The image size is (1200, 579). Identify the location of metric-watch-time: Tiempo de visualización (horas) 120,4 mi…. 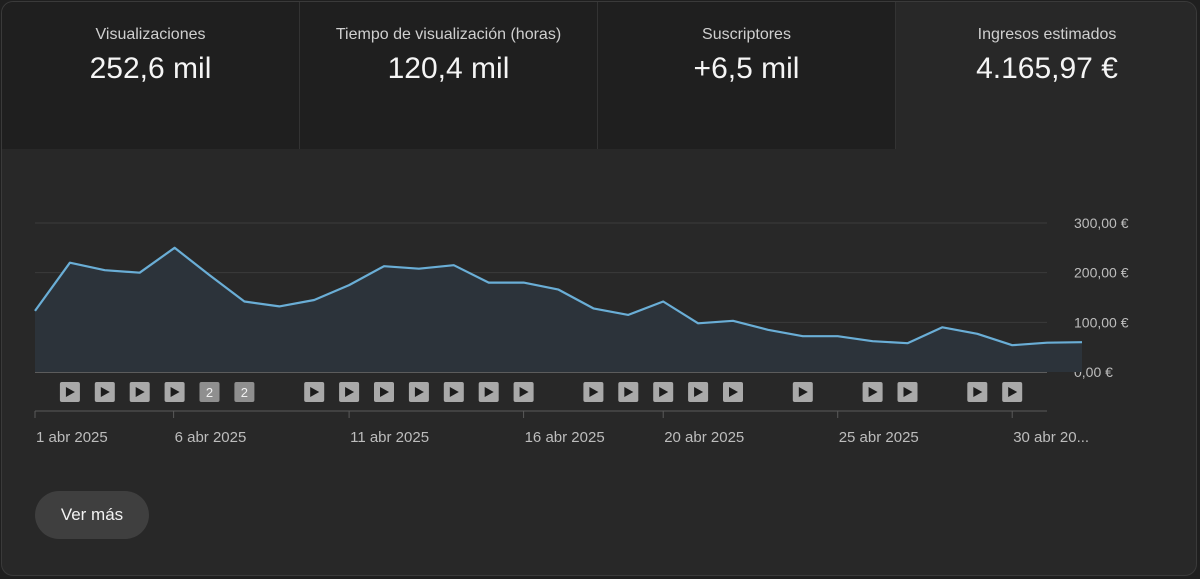
(449, 75).